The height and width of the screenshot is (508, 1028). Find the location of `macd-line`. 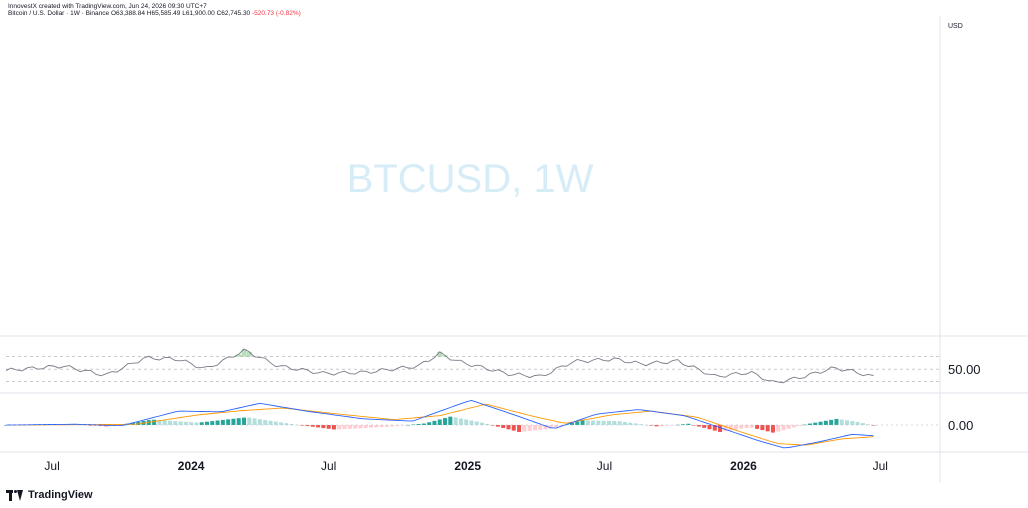

macd-line is located at coordinates (439, 424).